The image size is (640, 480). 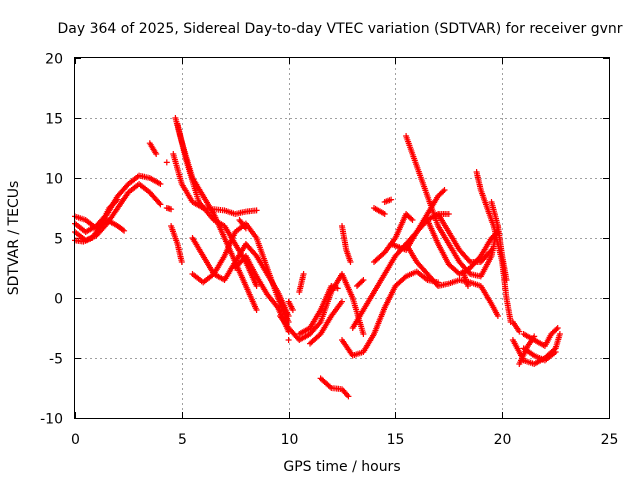 I want to click on x-tick-label: 25, so click(x=610, y=440).